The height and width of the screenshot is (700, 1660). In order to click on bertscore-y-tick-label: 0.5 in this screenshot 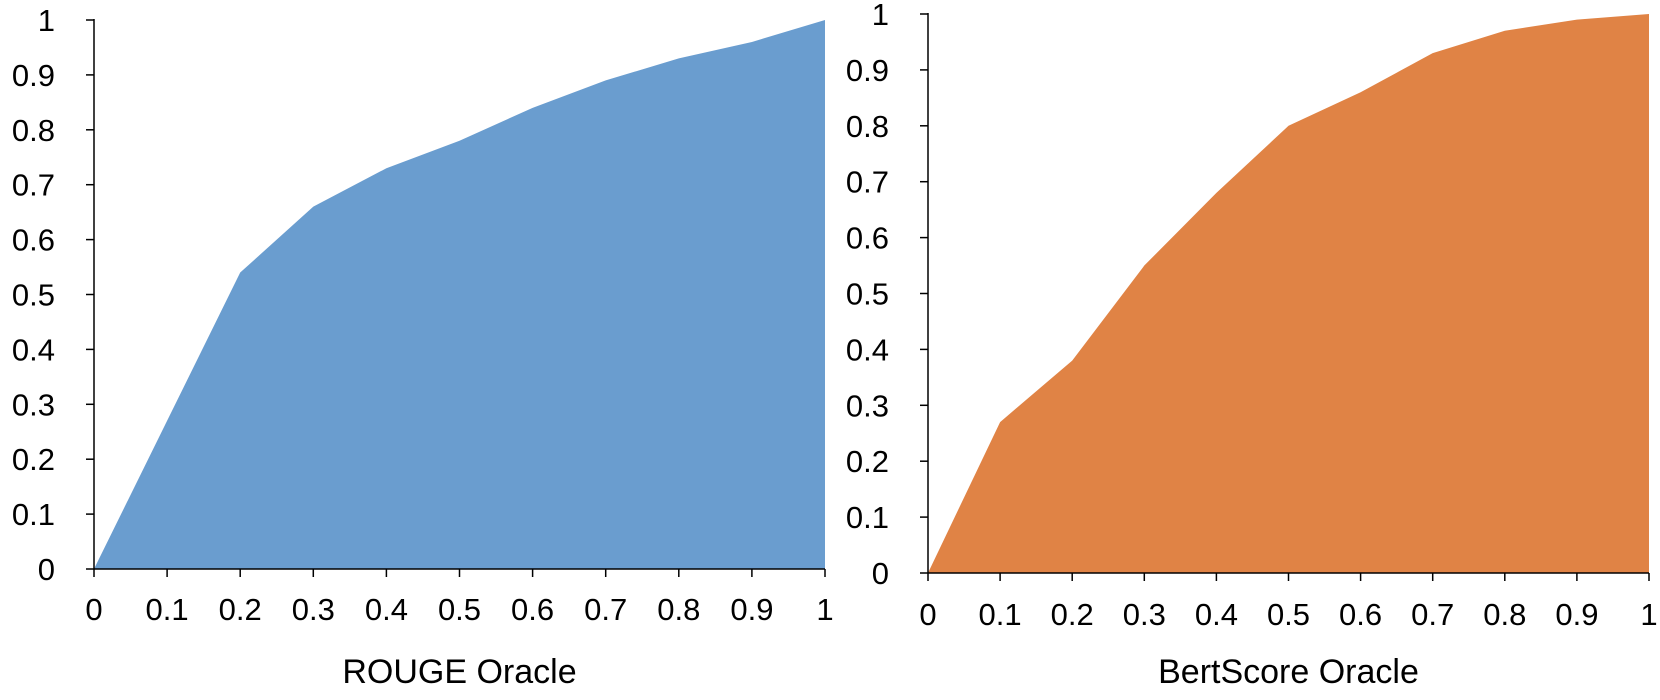, I will do `click(867, 294)`.